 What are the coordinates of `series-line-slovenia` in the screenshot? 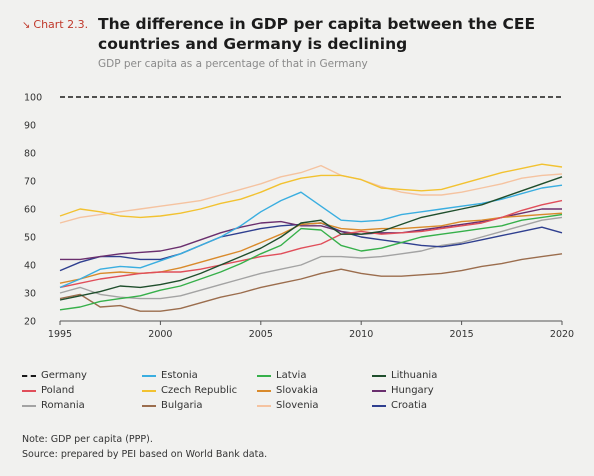 It's located at (311, 194).